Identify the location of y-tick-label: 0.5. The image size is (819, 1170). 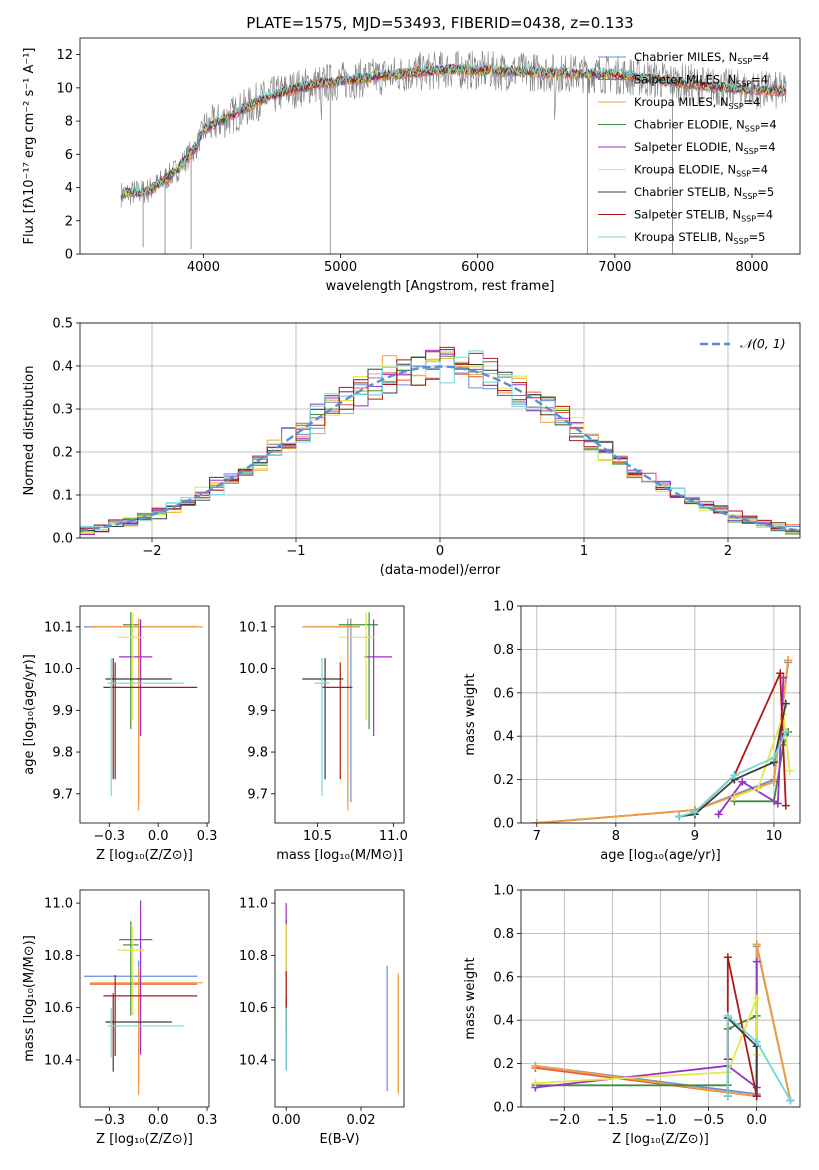
(62, 324).